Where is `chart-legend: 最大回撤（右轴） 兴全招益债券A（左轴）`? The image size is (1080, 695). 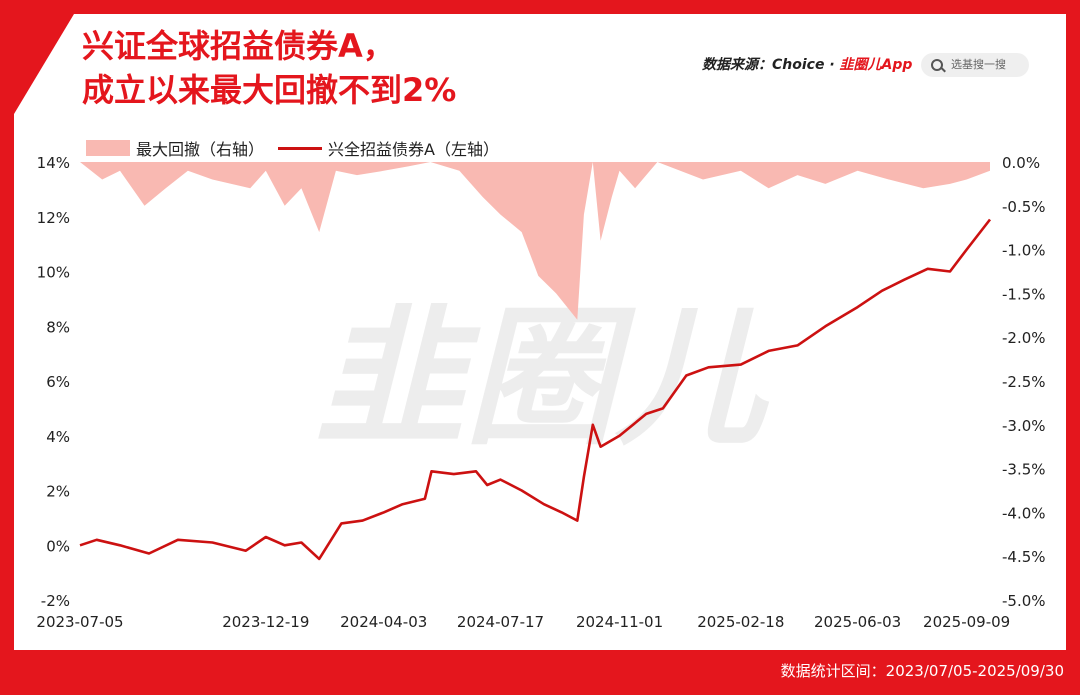
chart-legend: 最大回撤（右轴） 兴全招益债券A（左轴） is located at coordinates (292, 148).